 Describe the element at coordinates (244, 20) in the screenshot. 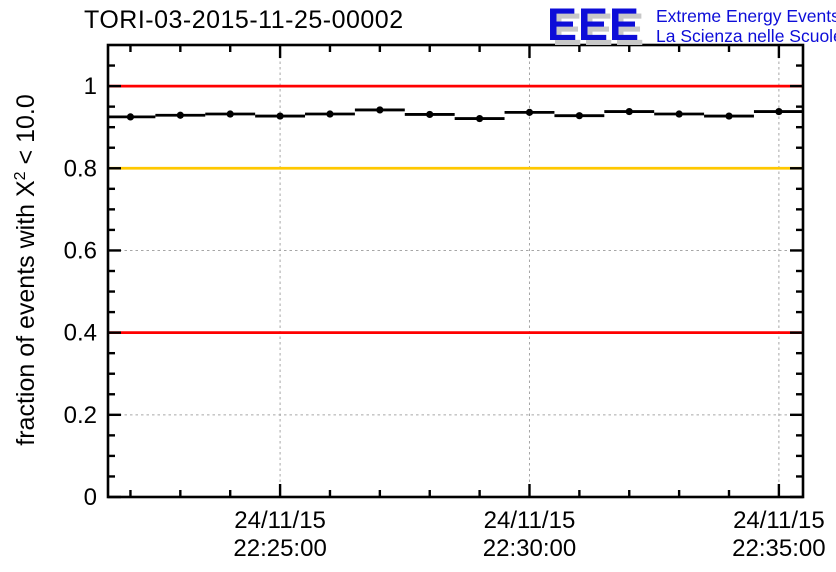

I see `chart-title: TORI-03-2015-11-25-00002` at that location.